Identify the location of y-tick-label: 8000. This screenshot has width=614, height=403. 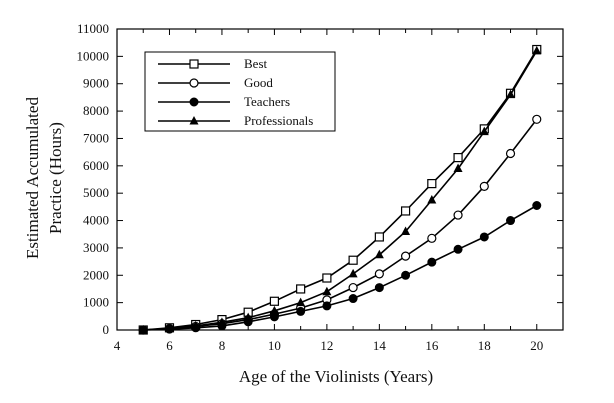
(96, 110).